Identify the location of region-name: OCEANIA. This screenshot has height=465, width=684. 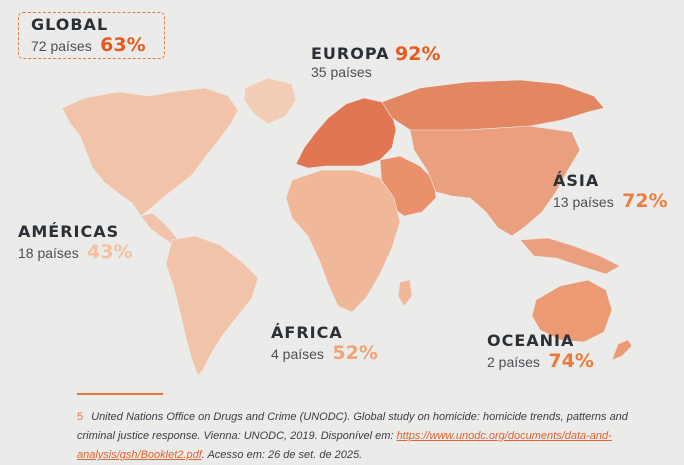
(531, 340).